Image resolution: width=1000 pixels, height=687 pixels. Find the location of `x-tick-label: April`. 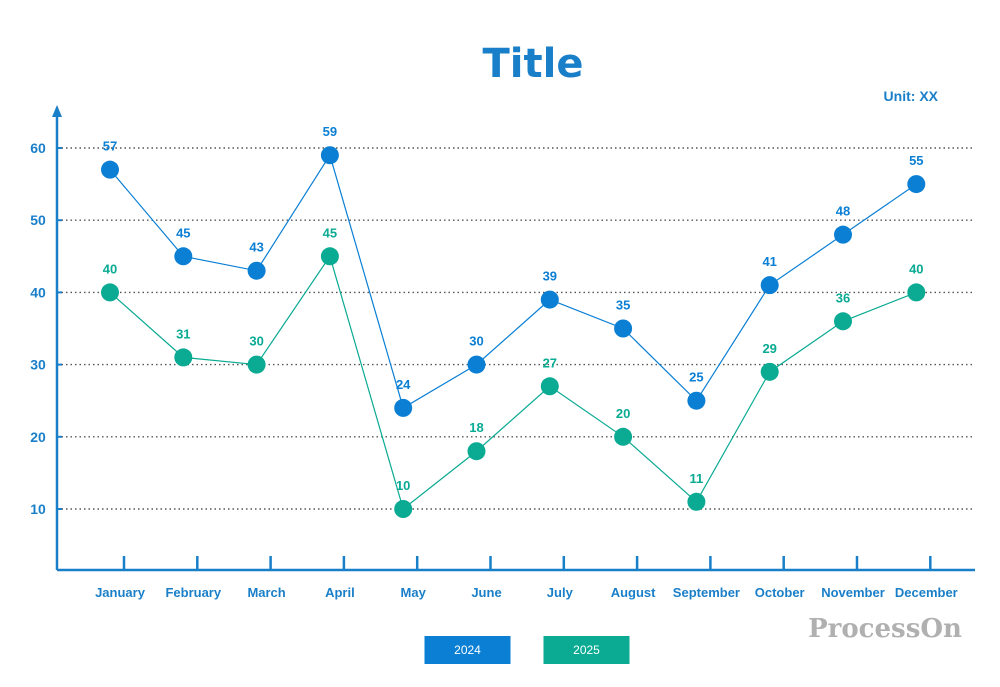

x-tick-label: April is located at coordinates (340, 592).